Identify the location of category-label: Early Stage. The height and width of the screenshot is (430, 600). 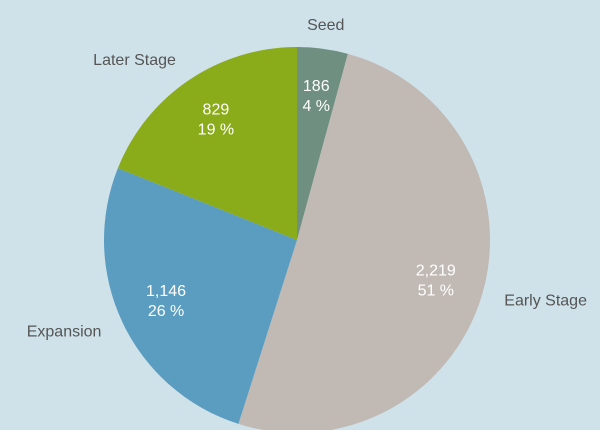
(545, 301).